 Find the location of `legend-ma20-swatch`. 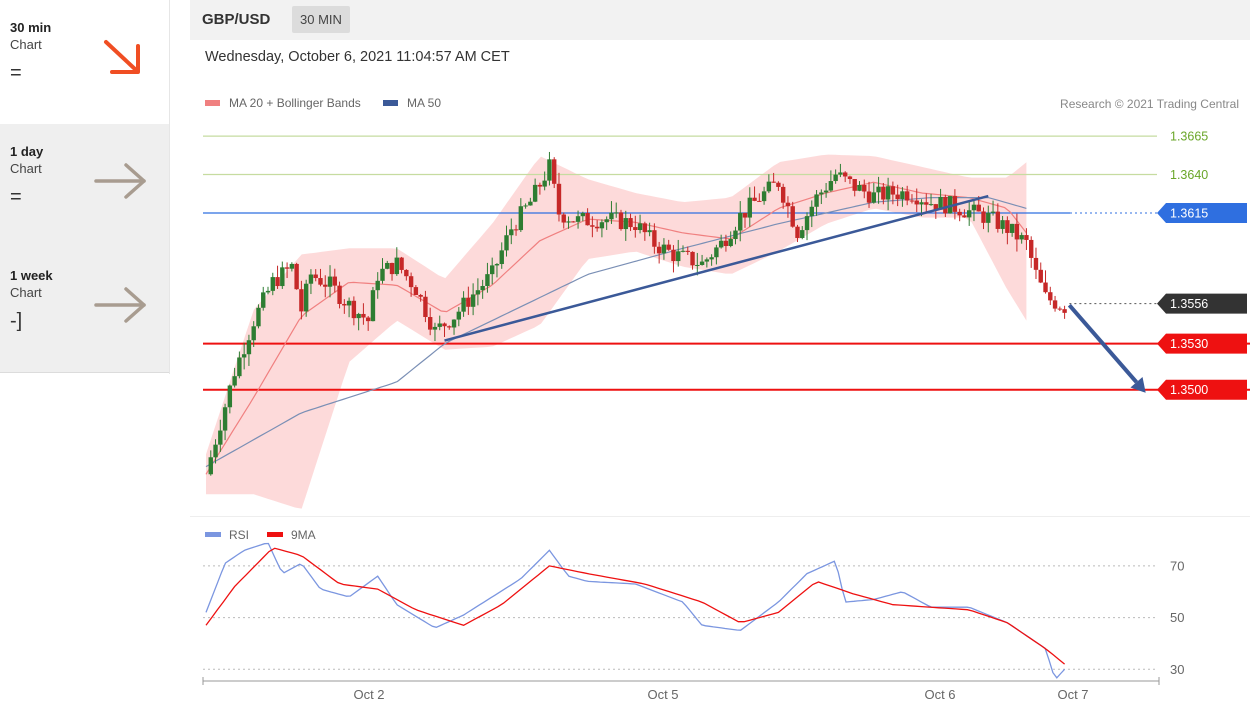

legend-ma20-swatch is located at coordinates (212, 103).